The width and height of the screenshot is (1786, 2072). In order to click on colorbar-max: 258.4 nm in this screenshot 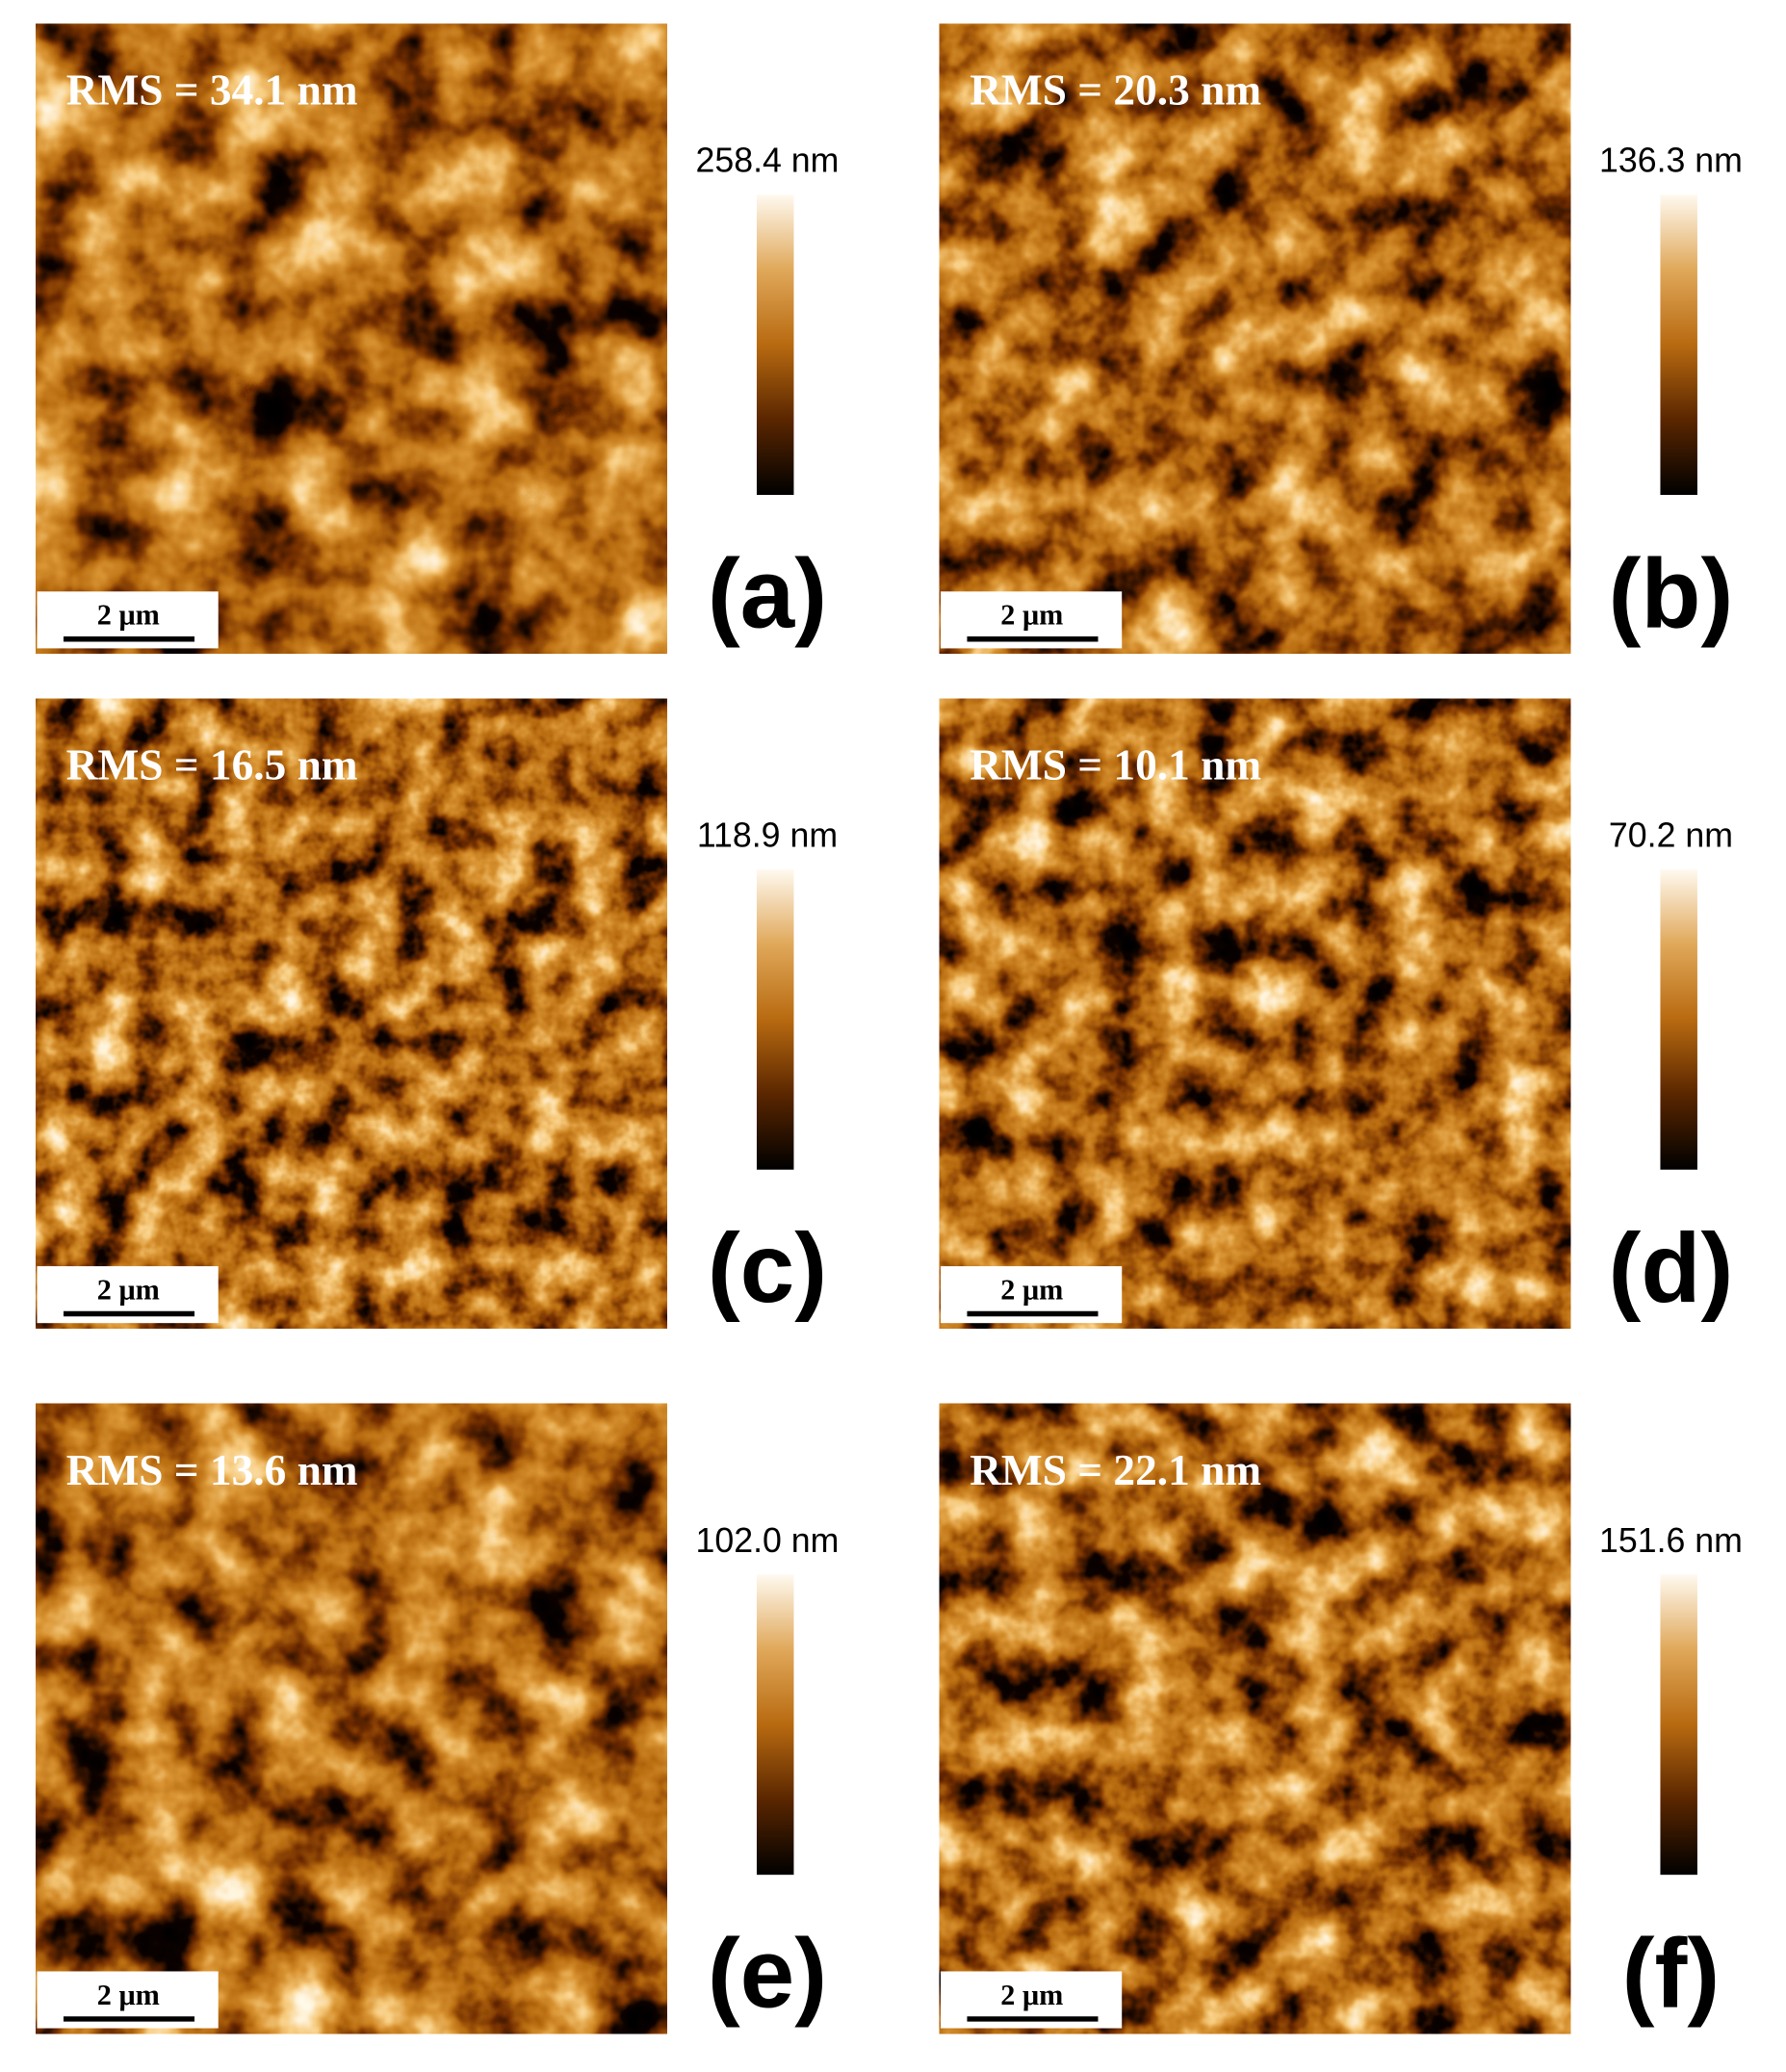, I will do `click(767, 161)`.